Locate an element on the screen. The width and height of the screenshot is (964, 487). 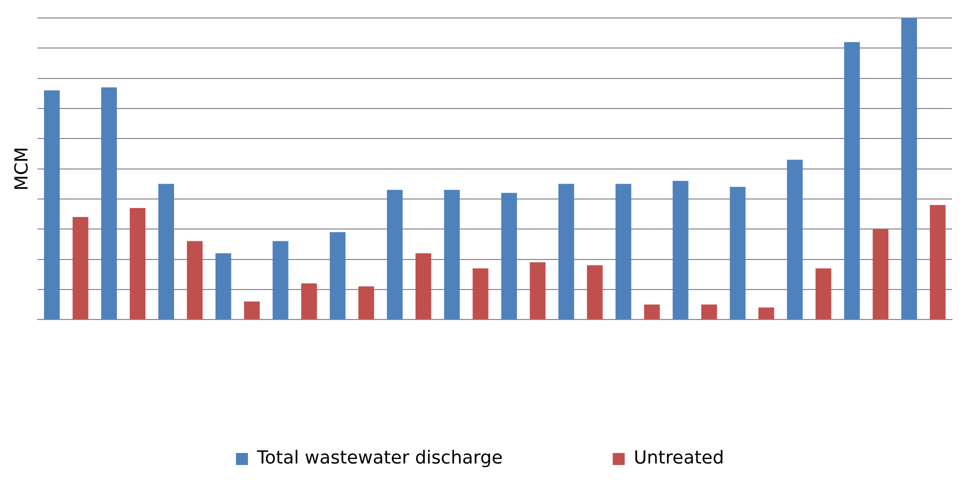
legend-label: Untreated is located at coordinates (679, 458).